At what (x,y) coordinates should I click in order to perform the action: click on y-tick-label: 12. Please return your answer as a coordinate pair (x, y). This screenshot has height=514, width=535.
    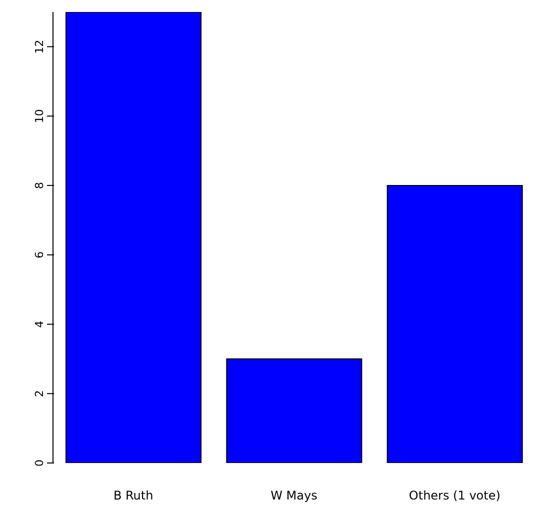
    Looking at the image, I should click on (39, 47).